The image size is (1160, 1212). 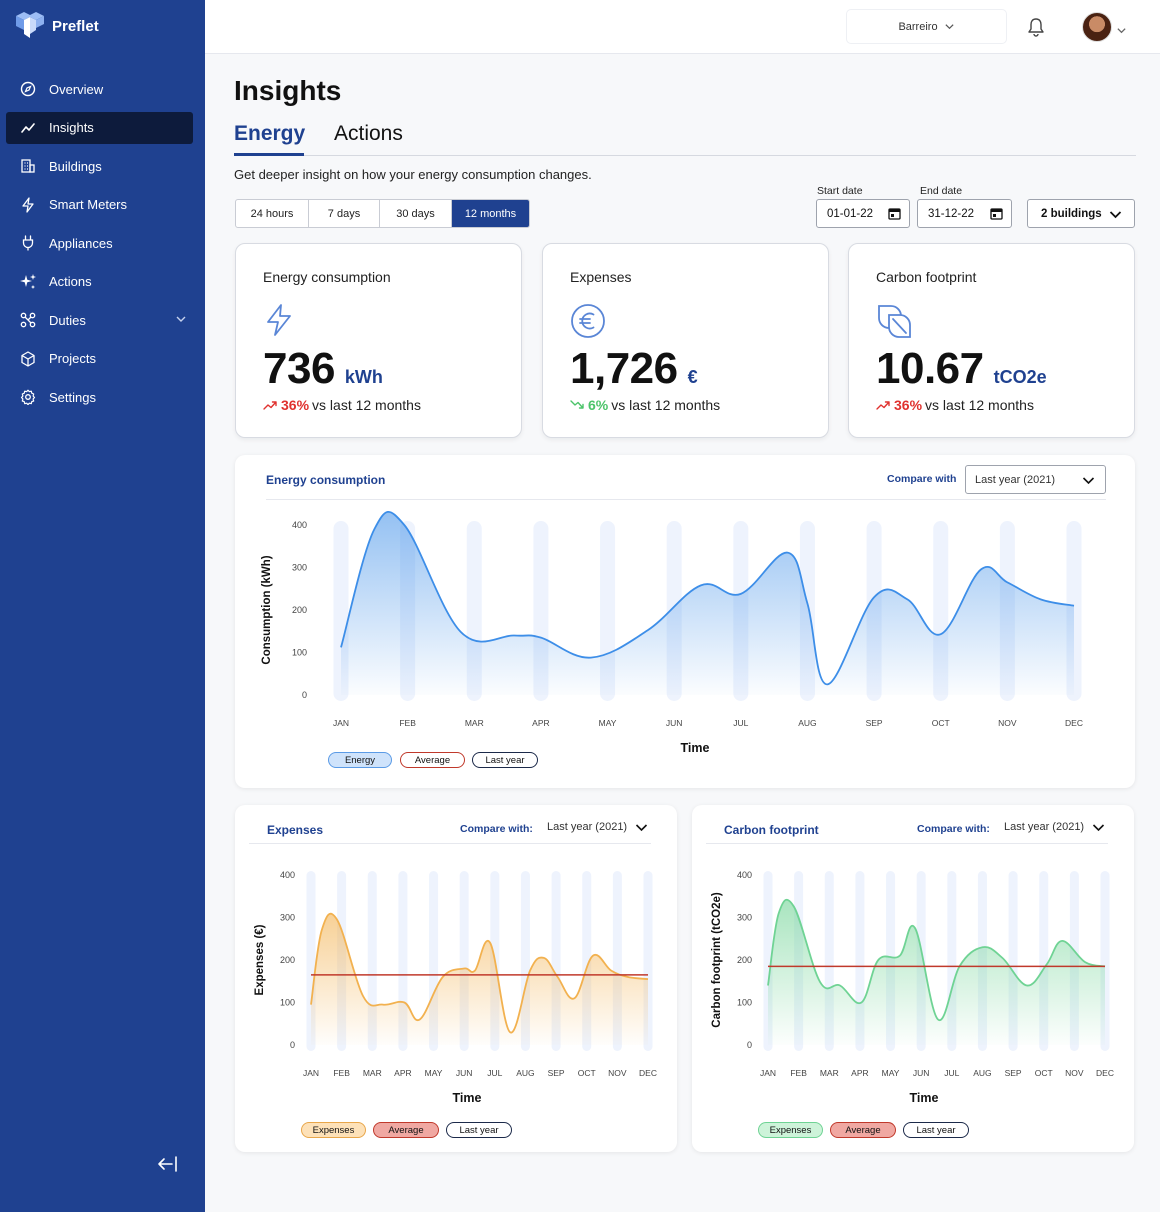 I want to click on series-area, so click(x=936, y=972).